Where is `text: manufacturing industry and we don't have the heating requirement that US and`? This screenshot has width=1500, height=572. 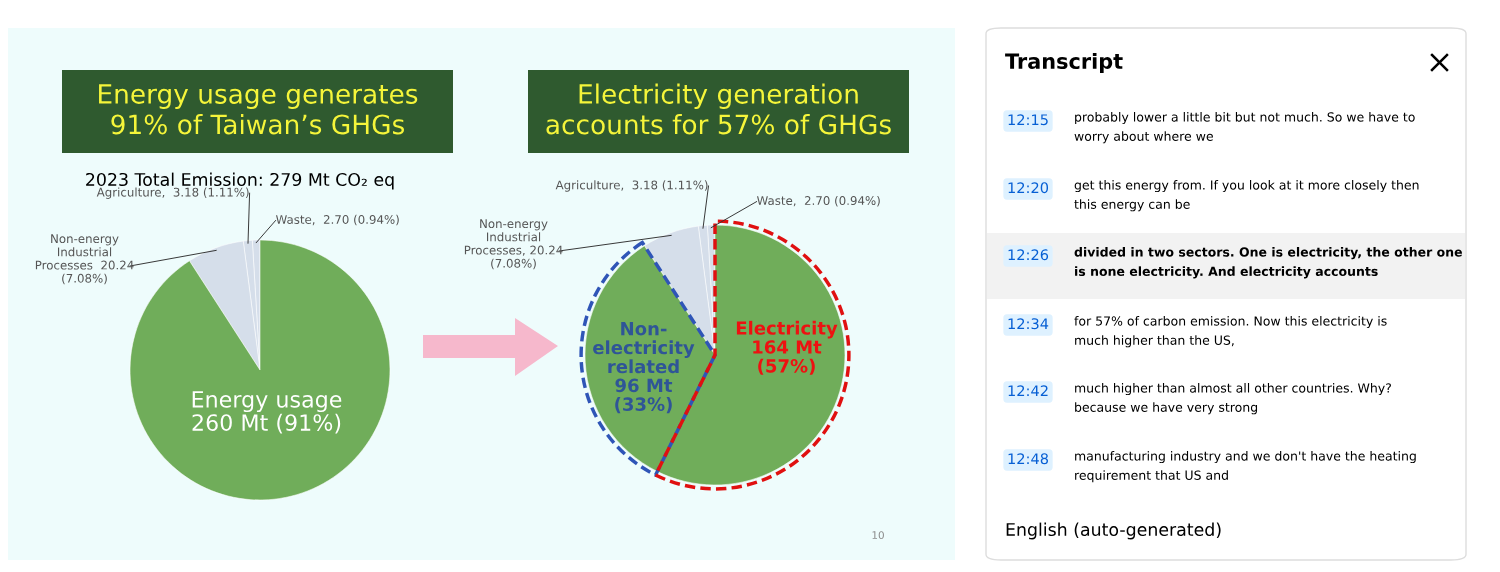
text: manufacturing industry and we don't have the heating requirement that US and is located at coordinates (1245, 467).